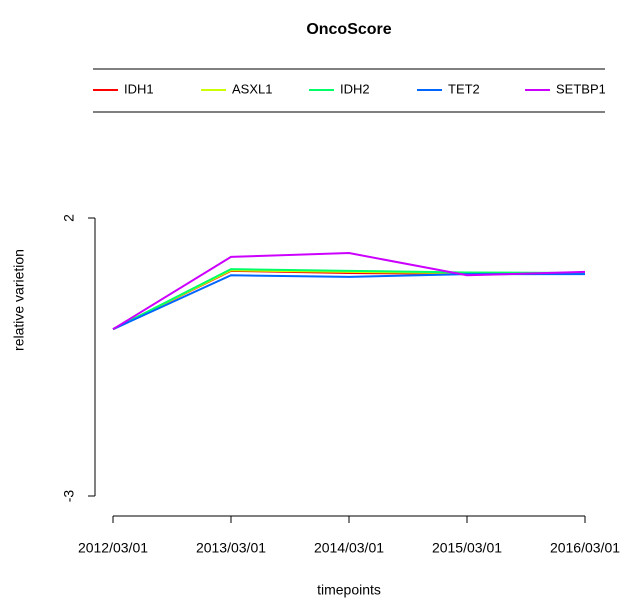 The image size is (630, 605). I want to click on x-tick-label: 2013/03/01, so click(231, 548).